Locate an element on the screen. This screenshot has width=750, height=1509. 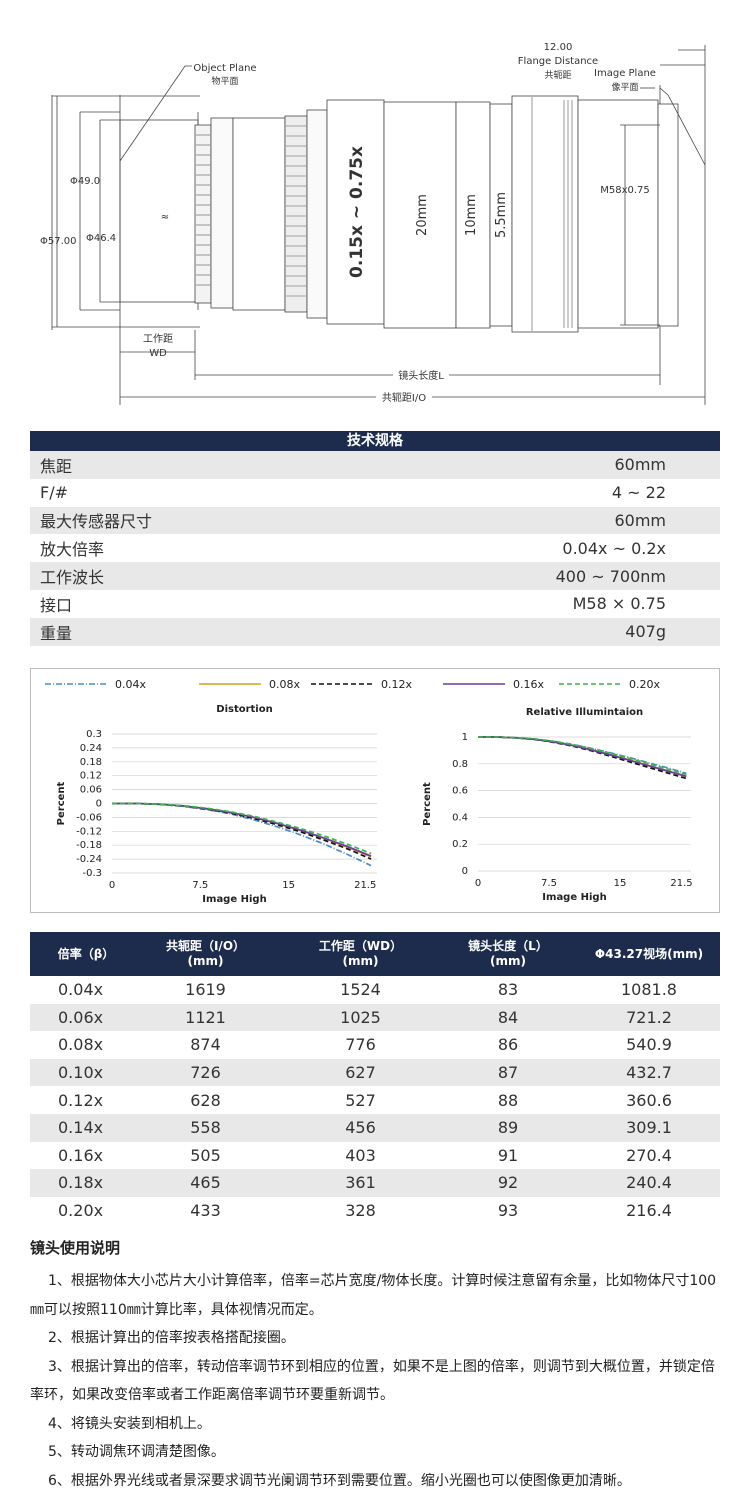
mag-header-text: 共轭距（I/O） is located at coordinates (205, 946).